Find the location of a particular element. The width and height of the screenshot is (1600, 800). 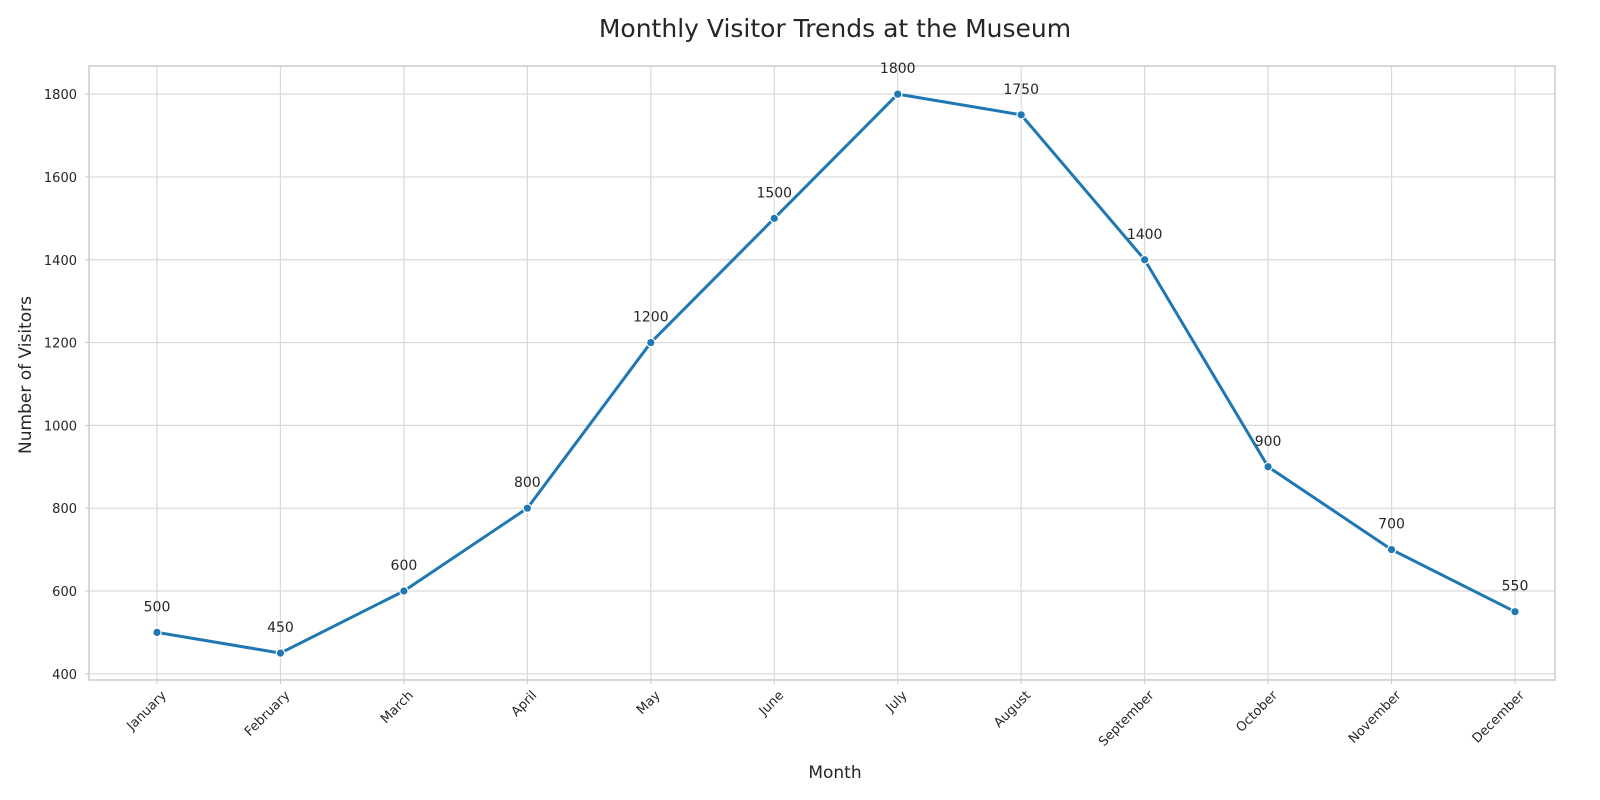

y-tick-label: 1600 is located at coordinates (60, 178).